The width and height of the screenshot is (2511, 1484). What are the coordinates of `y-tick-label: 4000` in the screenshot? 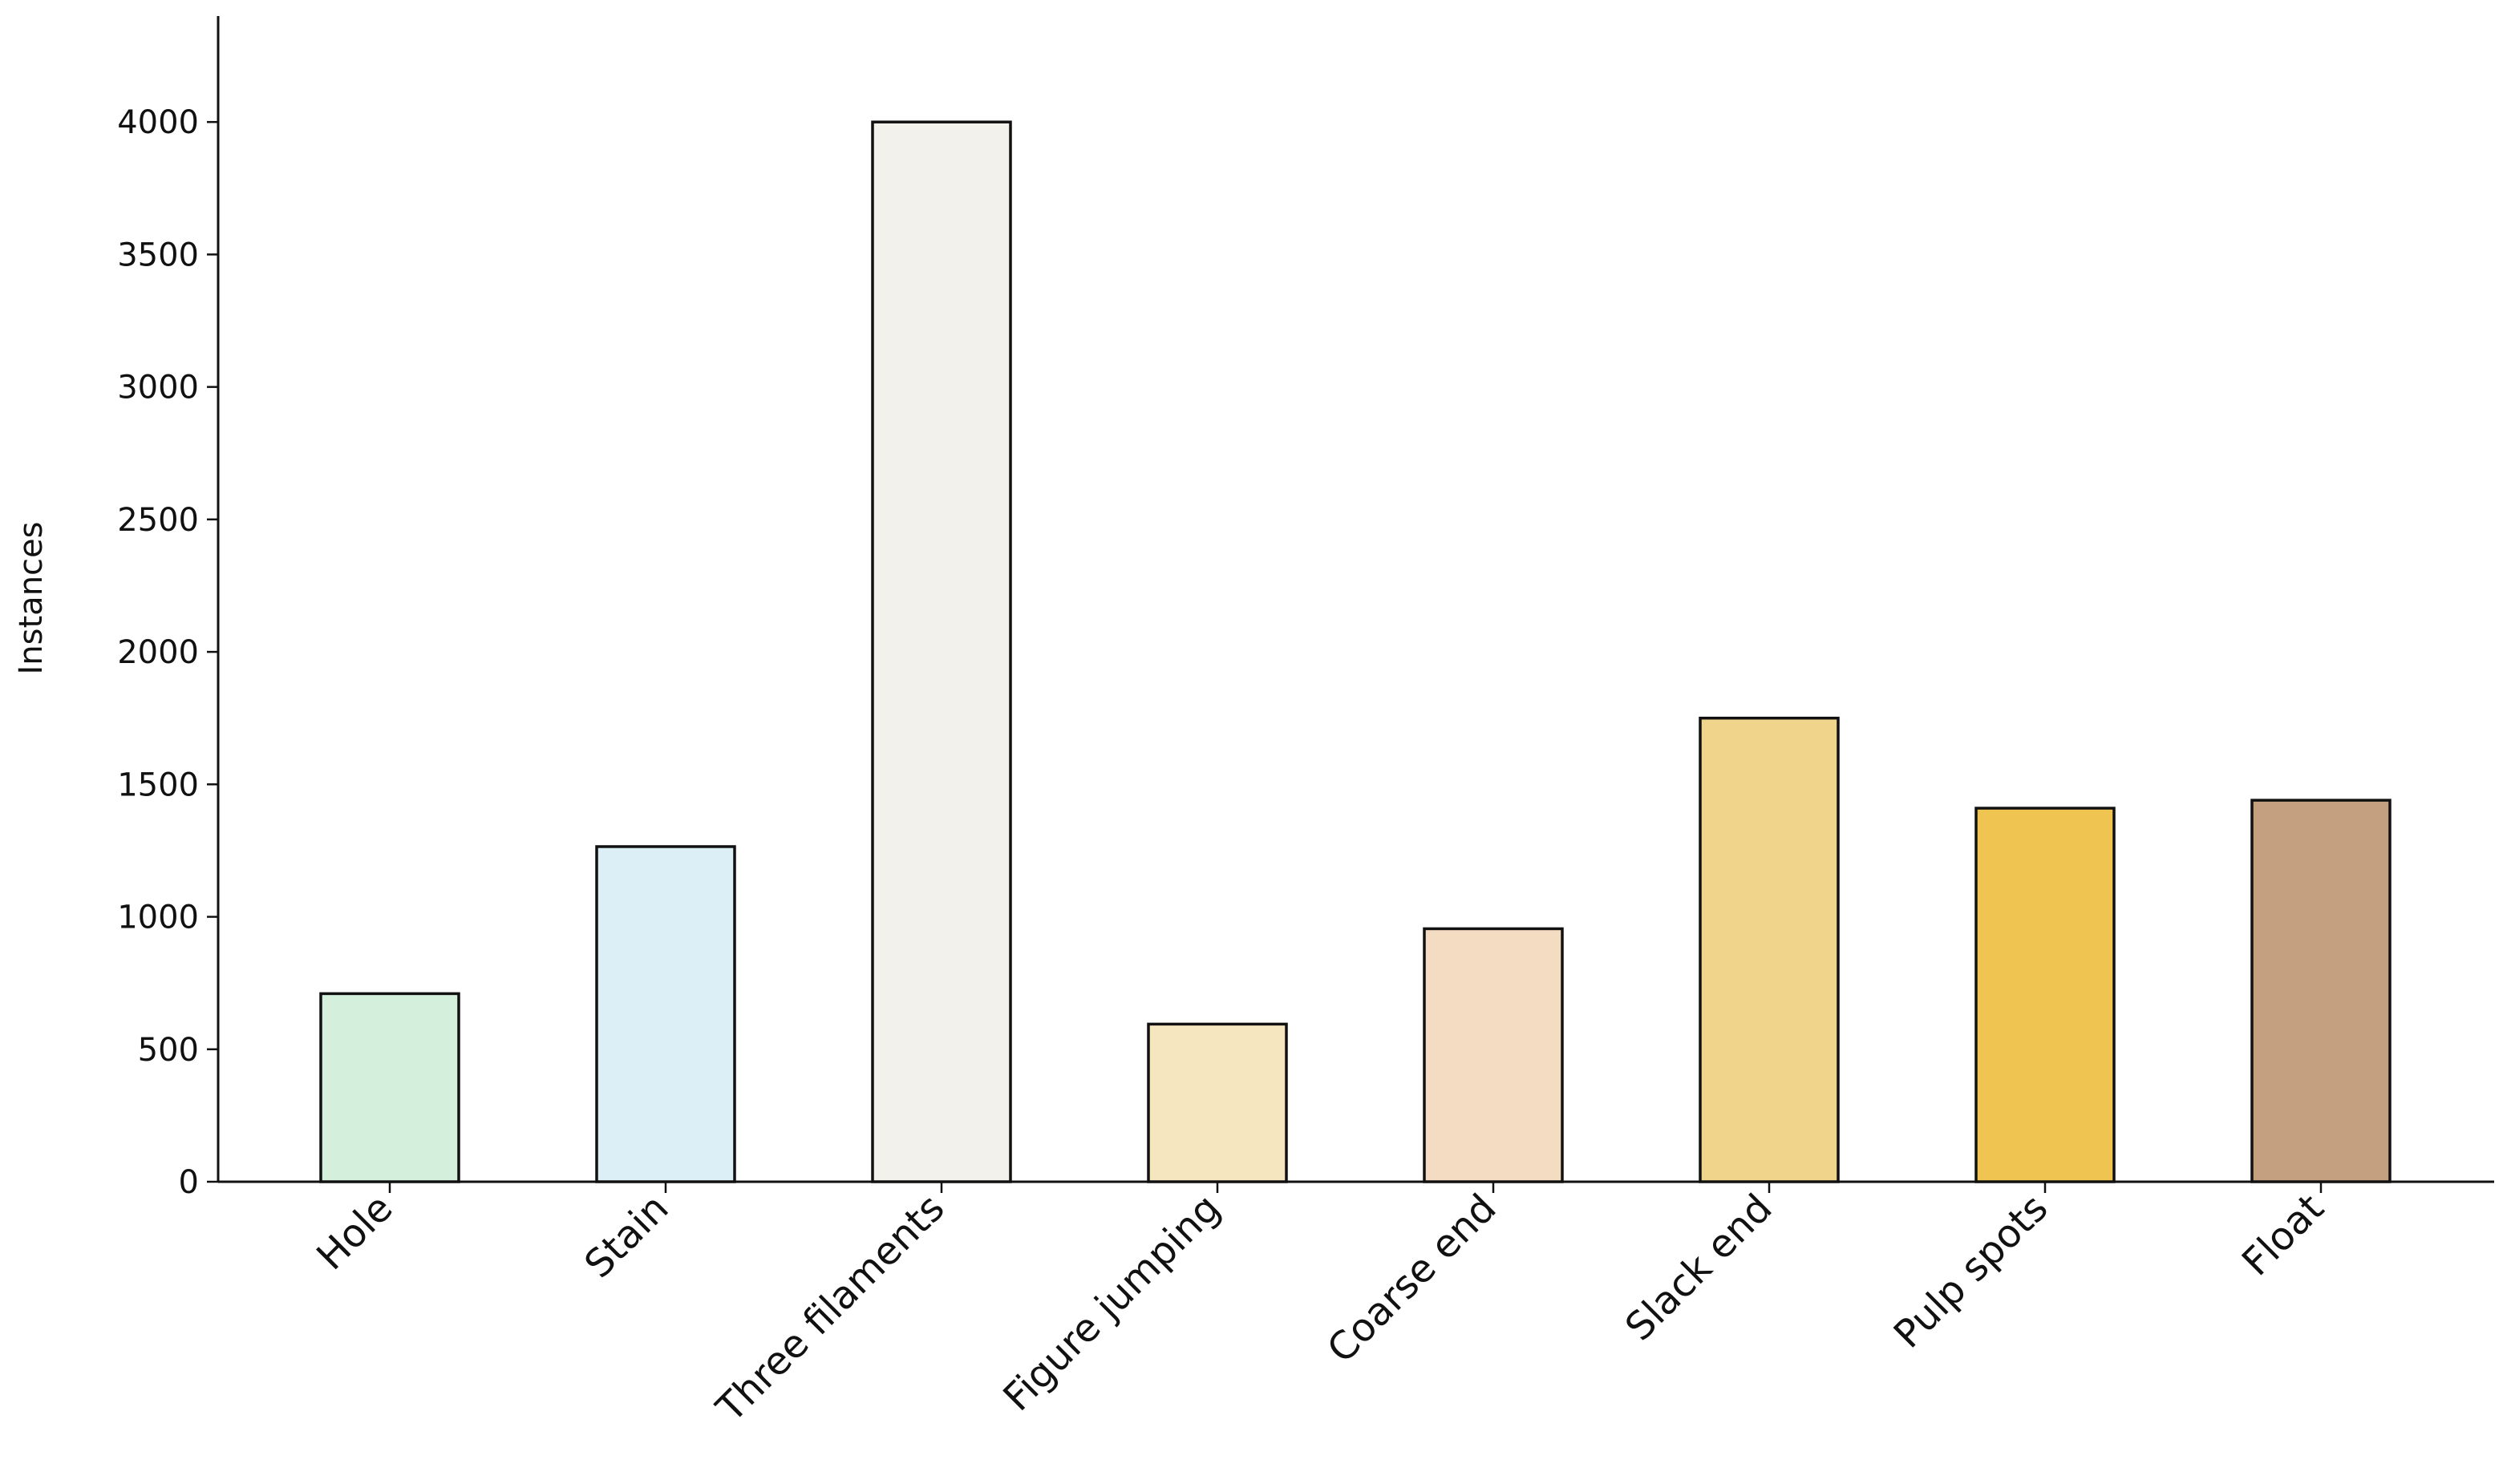 It's located at (158, 122).